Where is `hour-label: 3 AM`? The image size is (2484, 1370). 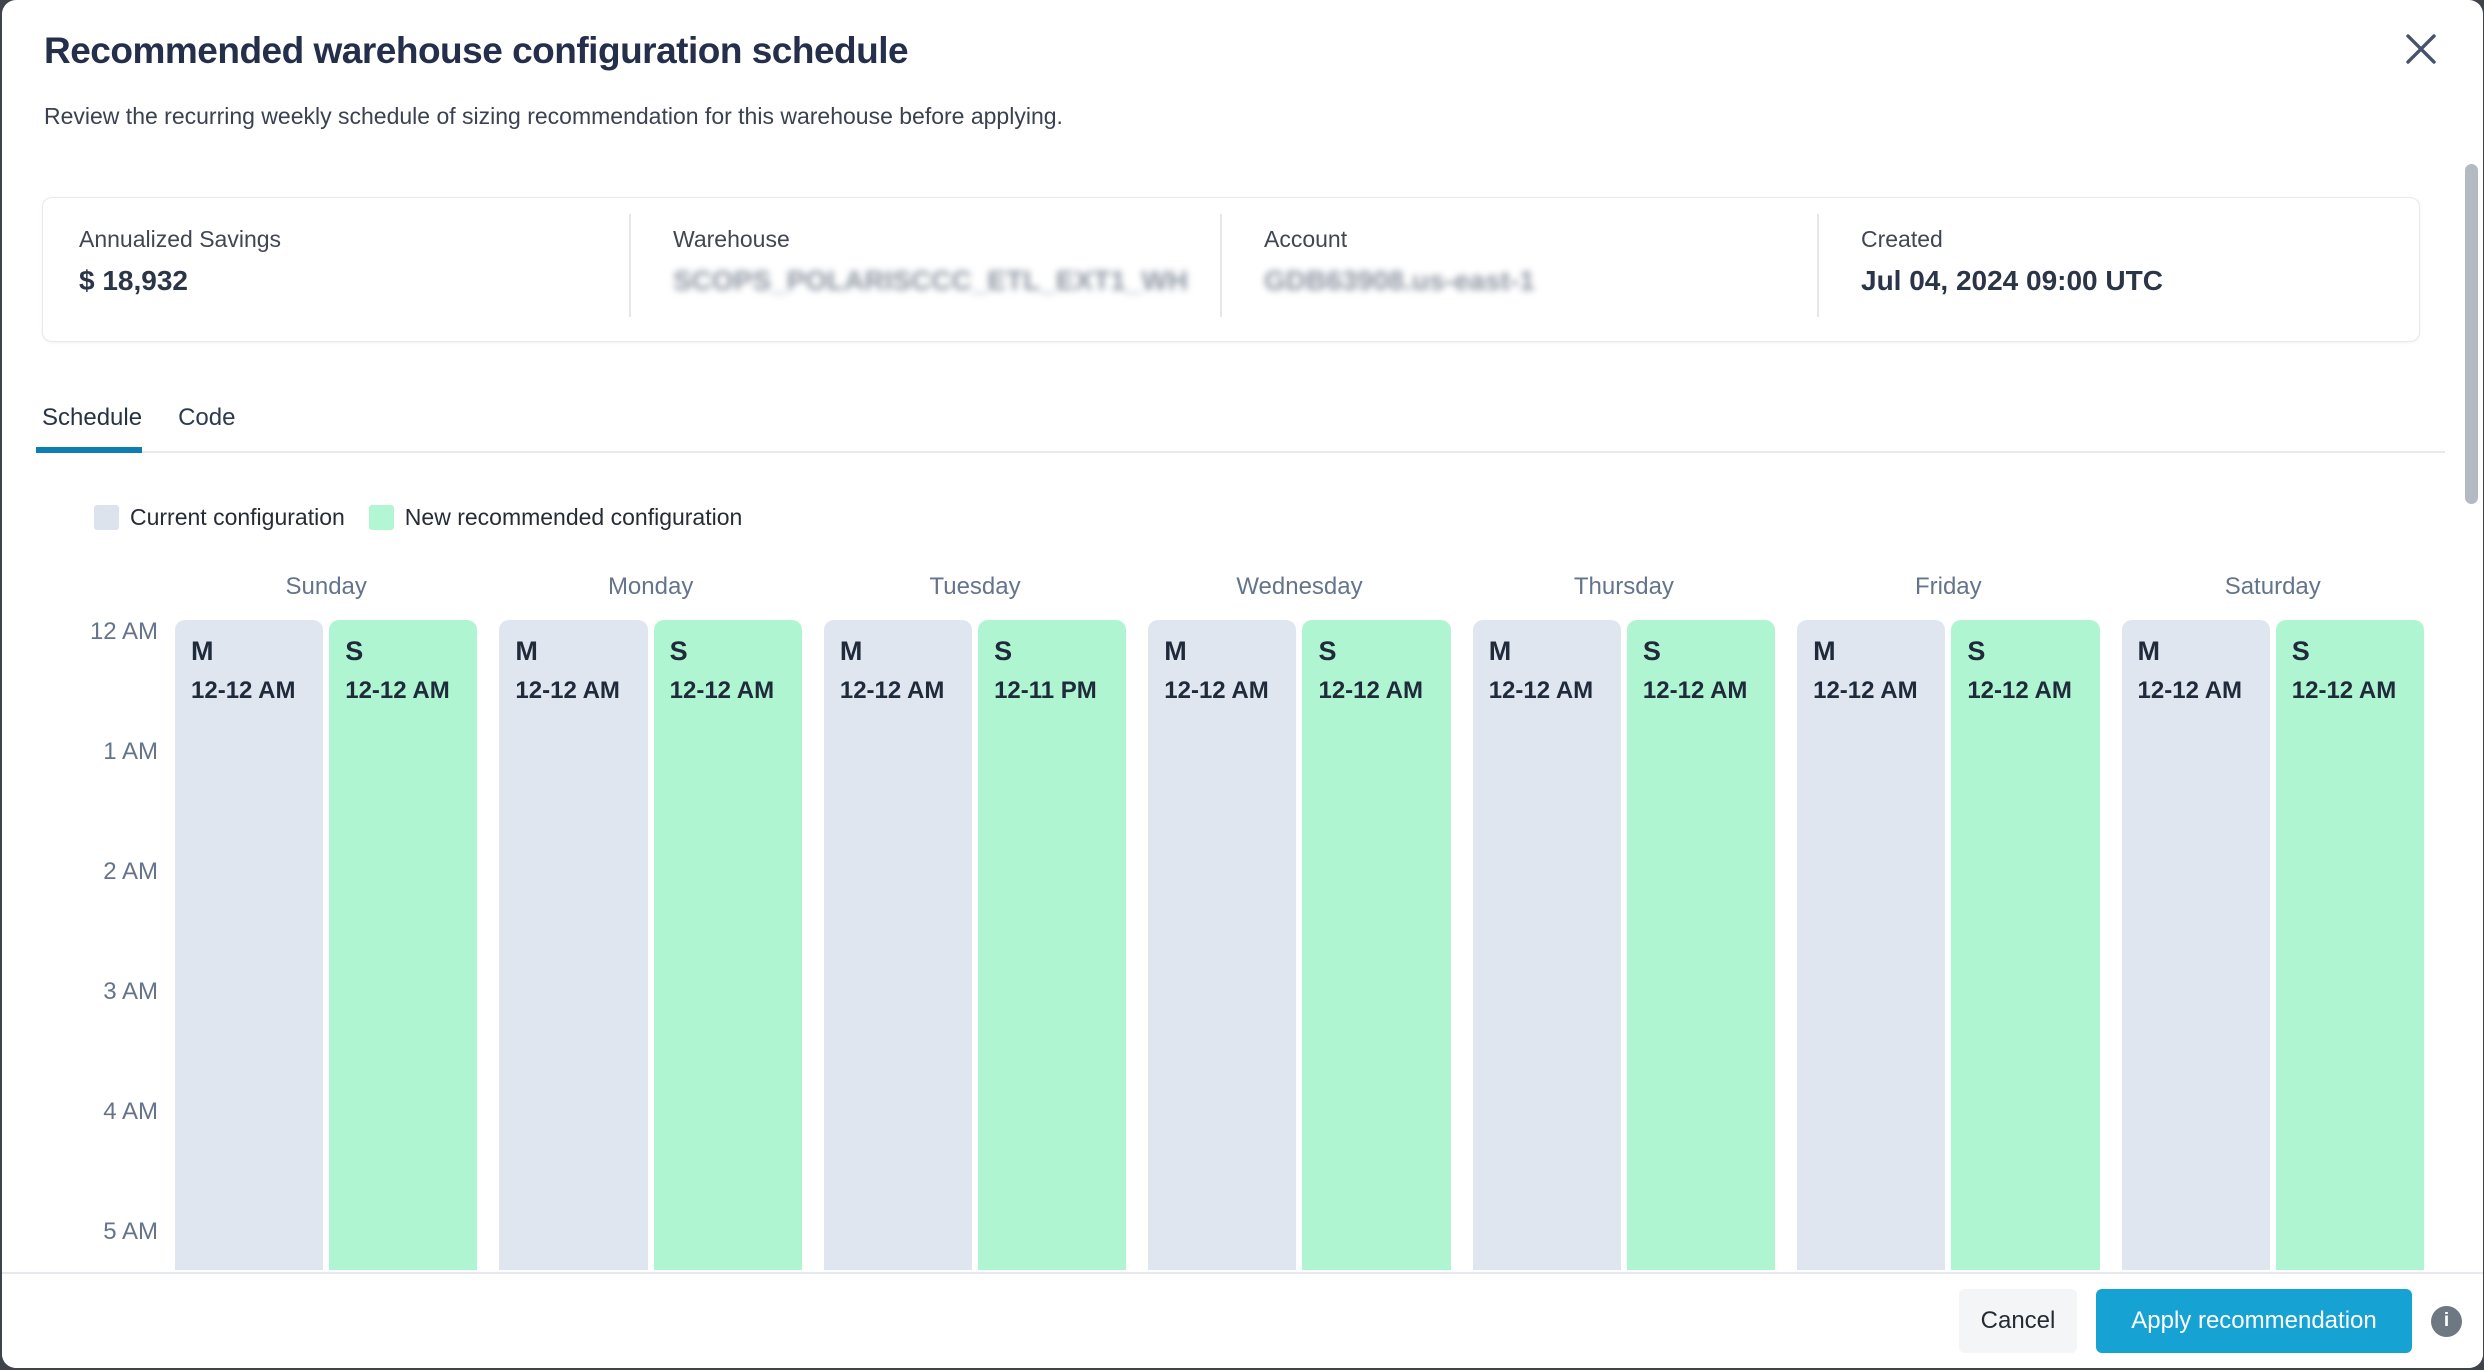
hour-label: 3 AM is located at coordinates (130, 991).